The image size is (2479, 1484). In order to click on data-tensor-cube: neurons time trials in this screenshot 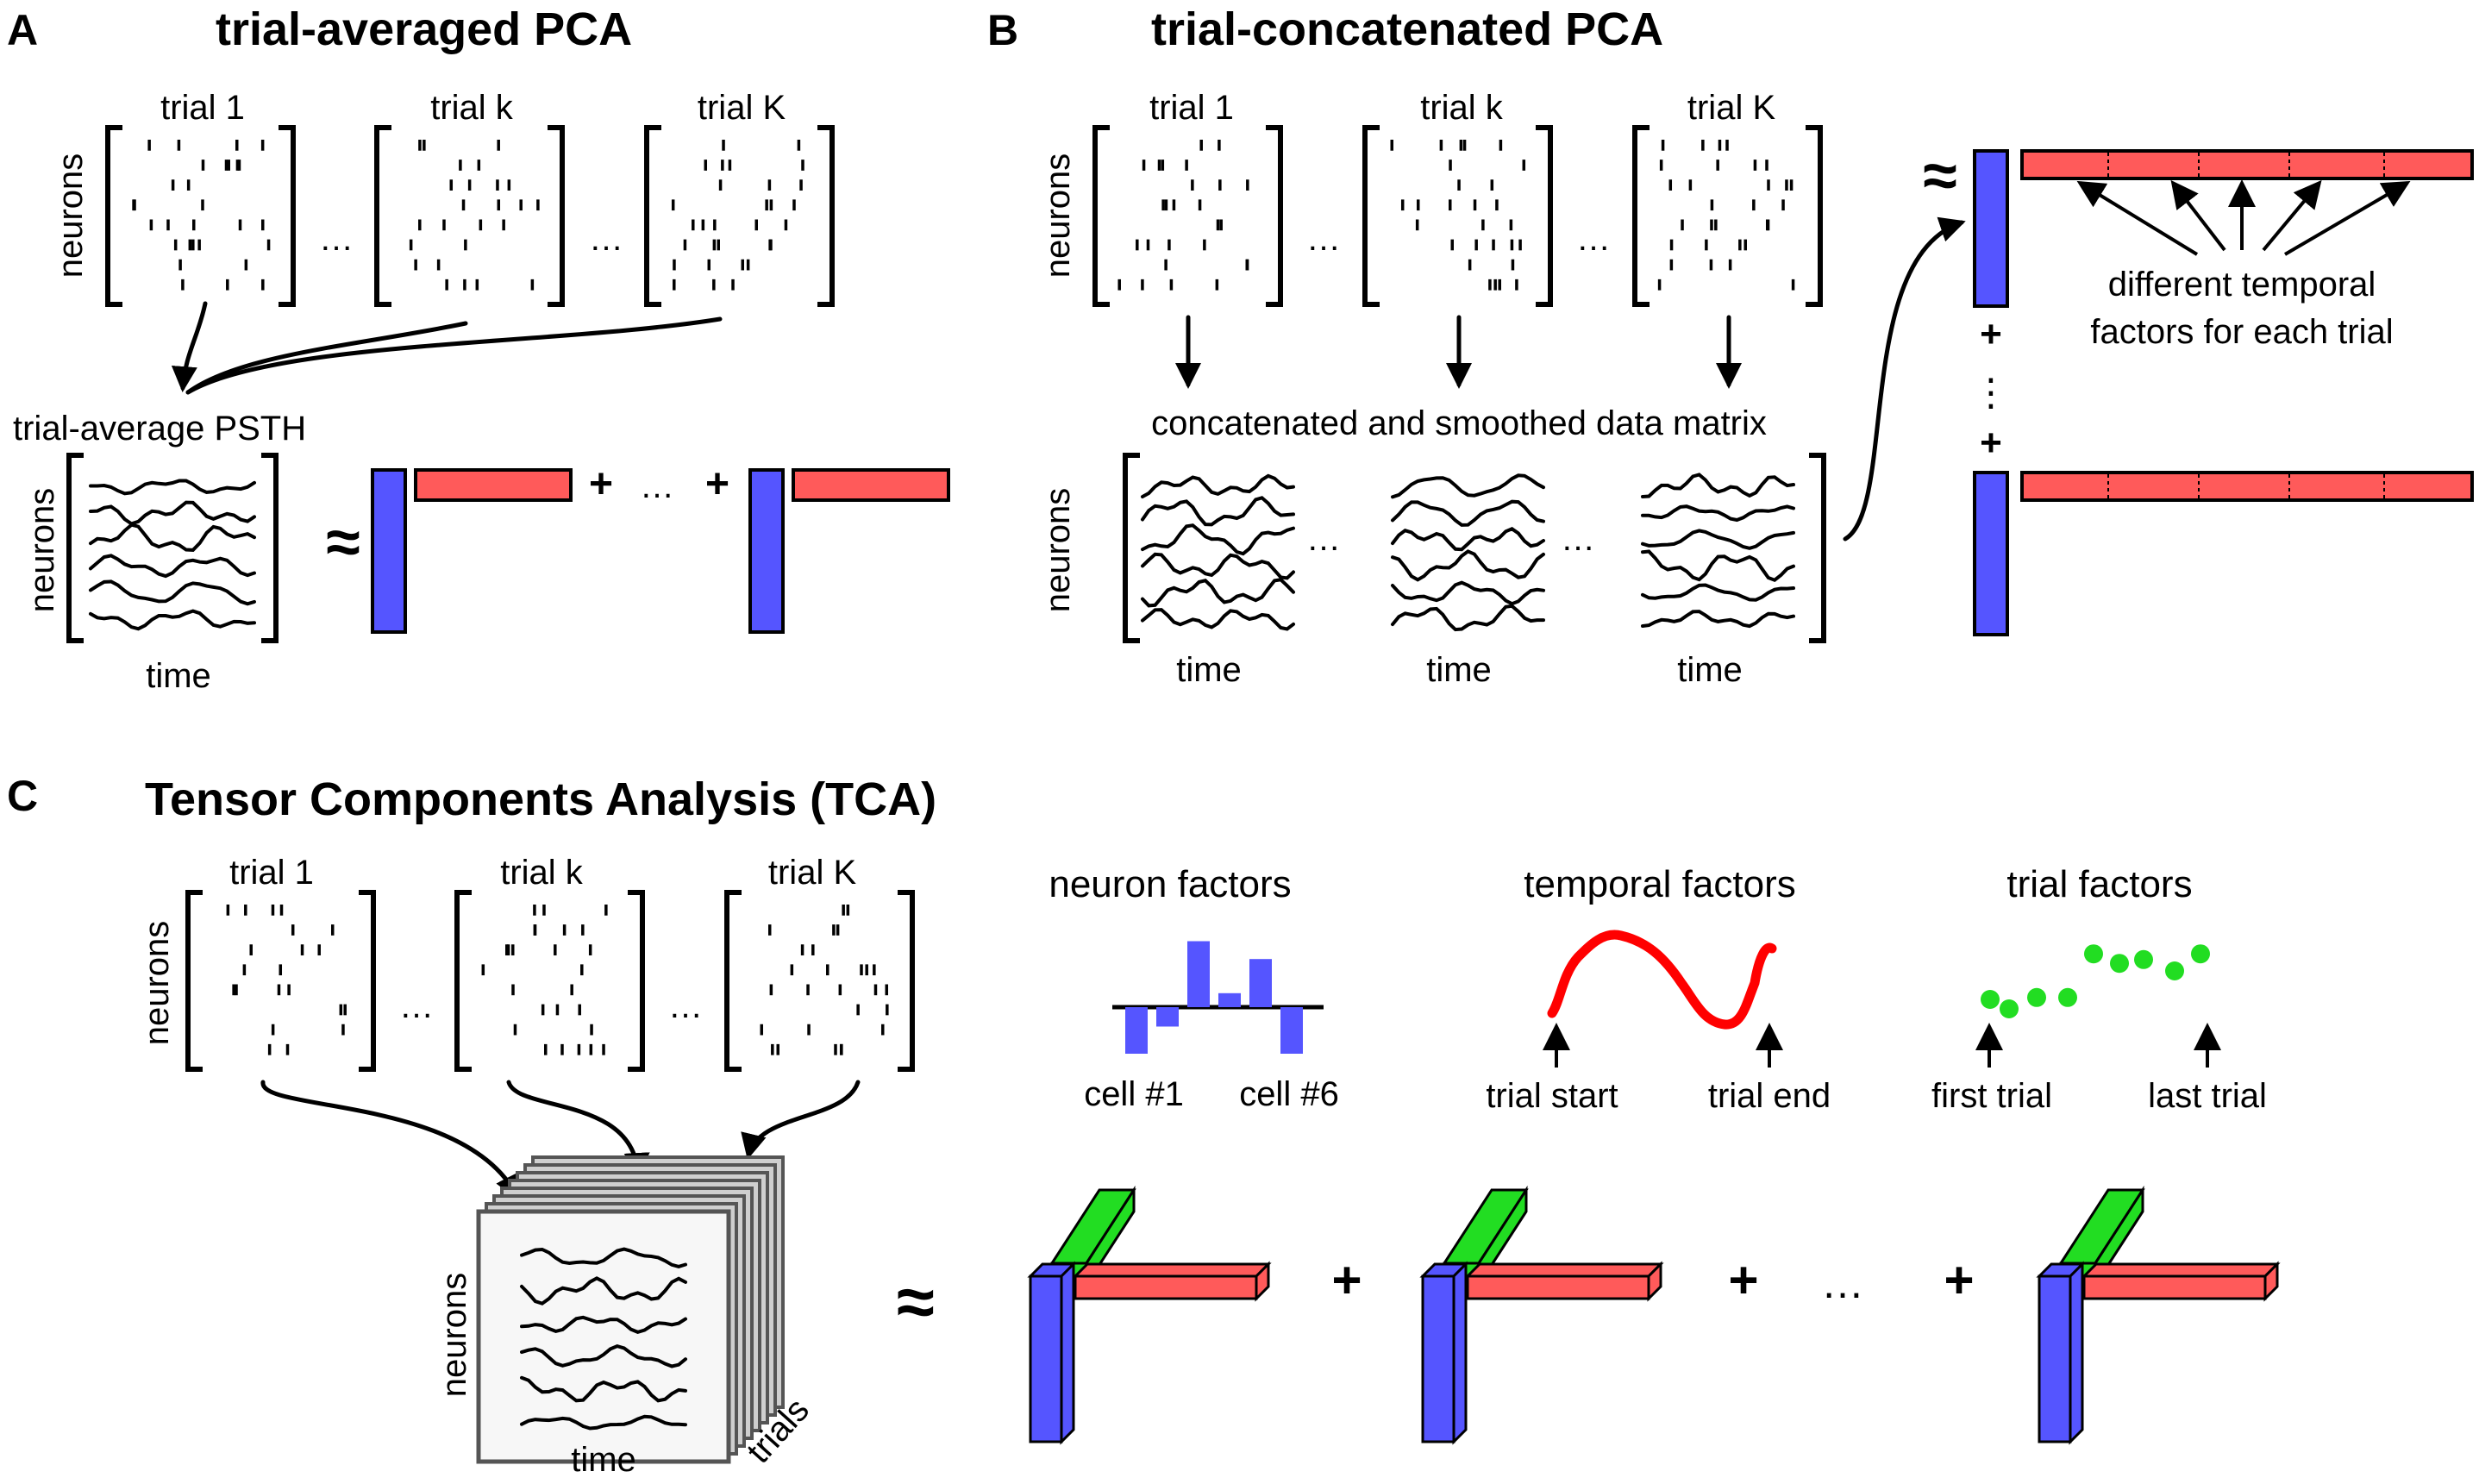, I will do `click(626, 1317)`.